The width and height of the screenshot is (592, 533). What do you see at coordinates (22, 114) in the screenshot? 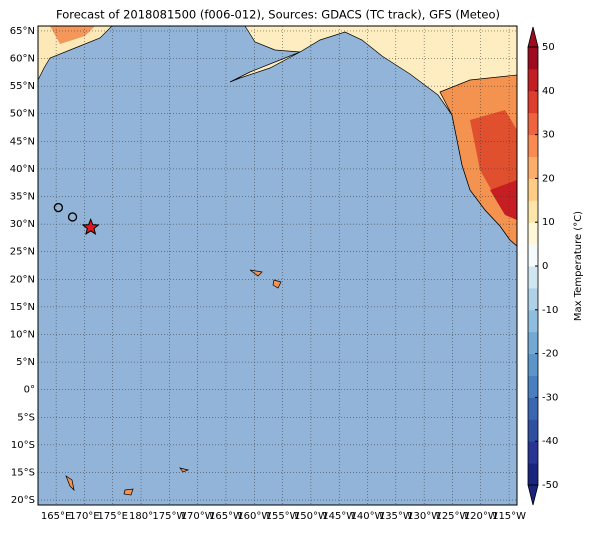
I see `lat-label: 50°N` at bounding box center [22, 114].